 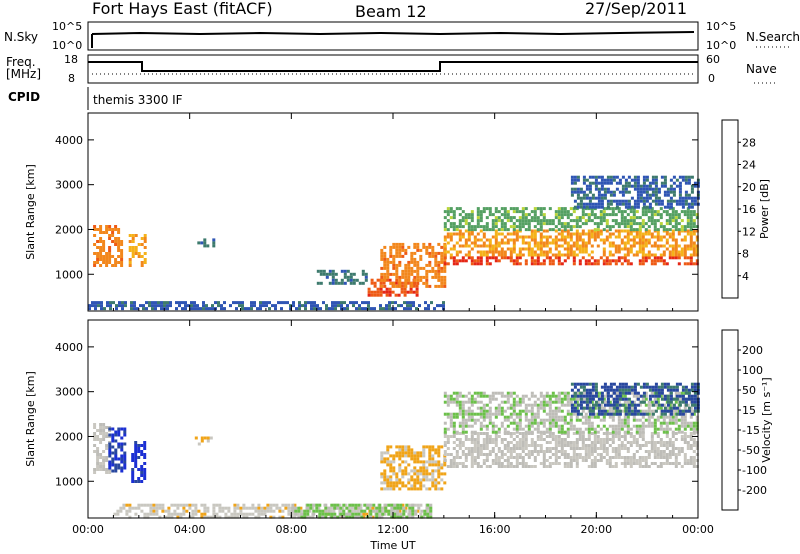 What do you see at coordinates (30, 212) in the screenshot?
I see `power-ylabel: Slant Range [km]` at bounding box center [30, 212].